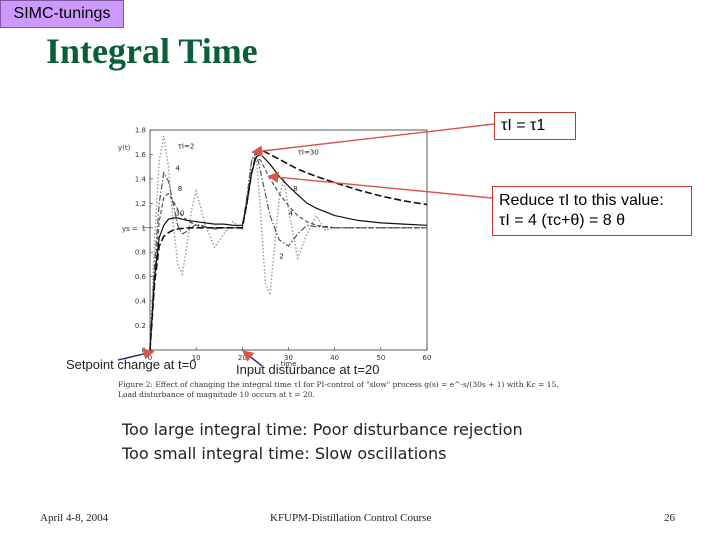 Image resolution: width=720 pixels, height=540 pixels. Describe the element at coordinates (140, 326) in the screenshot. I see `y-tick-label: 0.2` at that location.